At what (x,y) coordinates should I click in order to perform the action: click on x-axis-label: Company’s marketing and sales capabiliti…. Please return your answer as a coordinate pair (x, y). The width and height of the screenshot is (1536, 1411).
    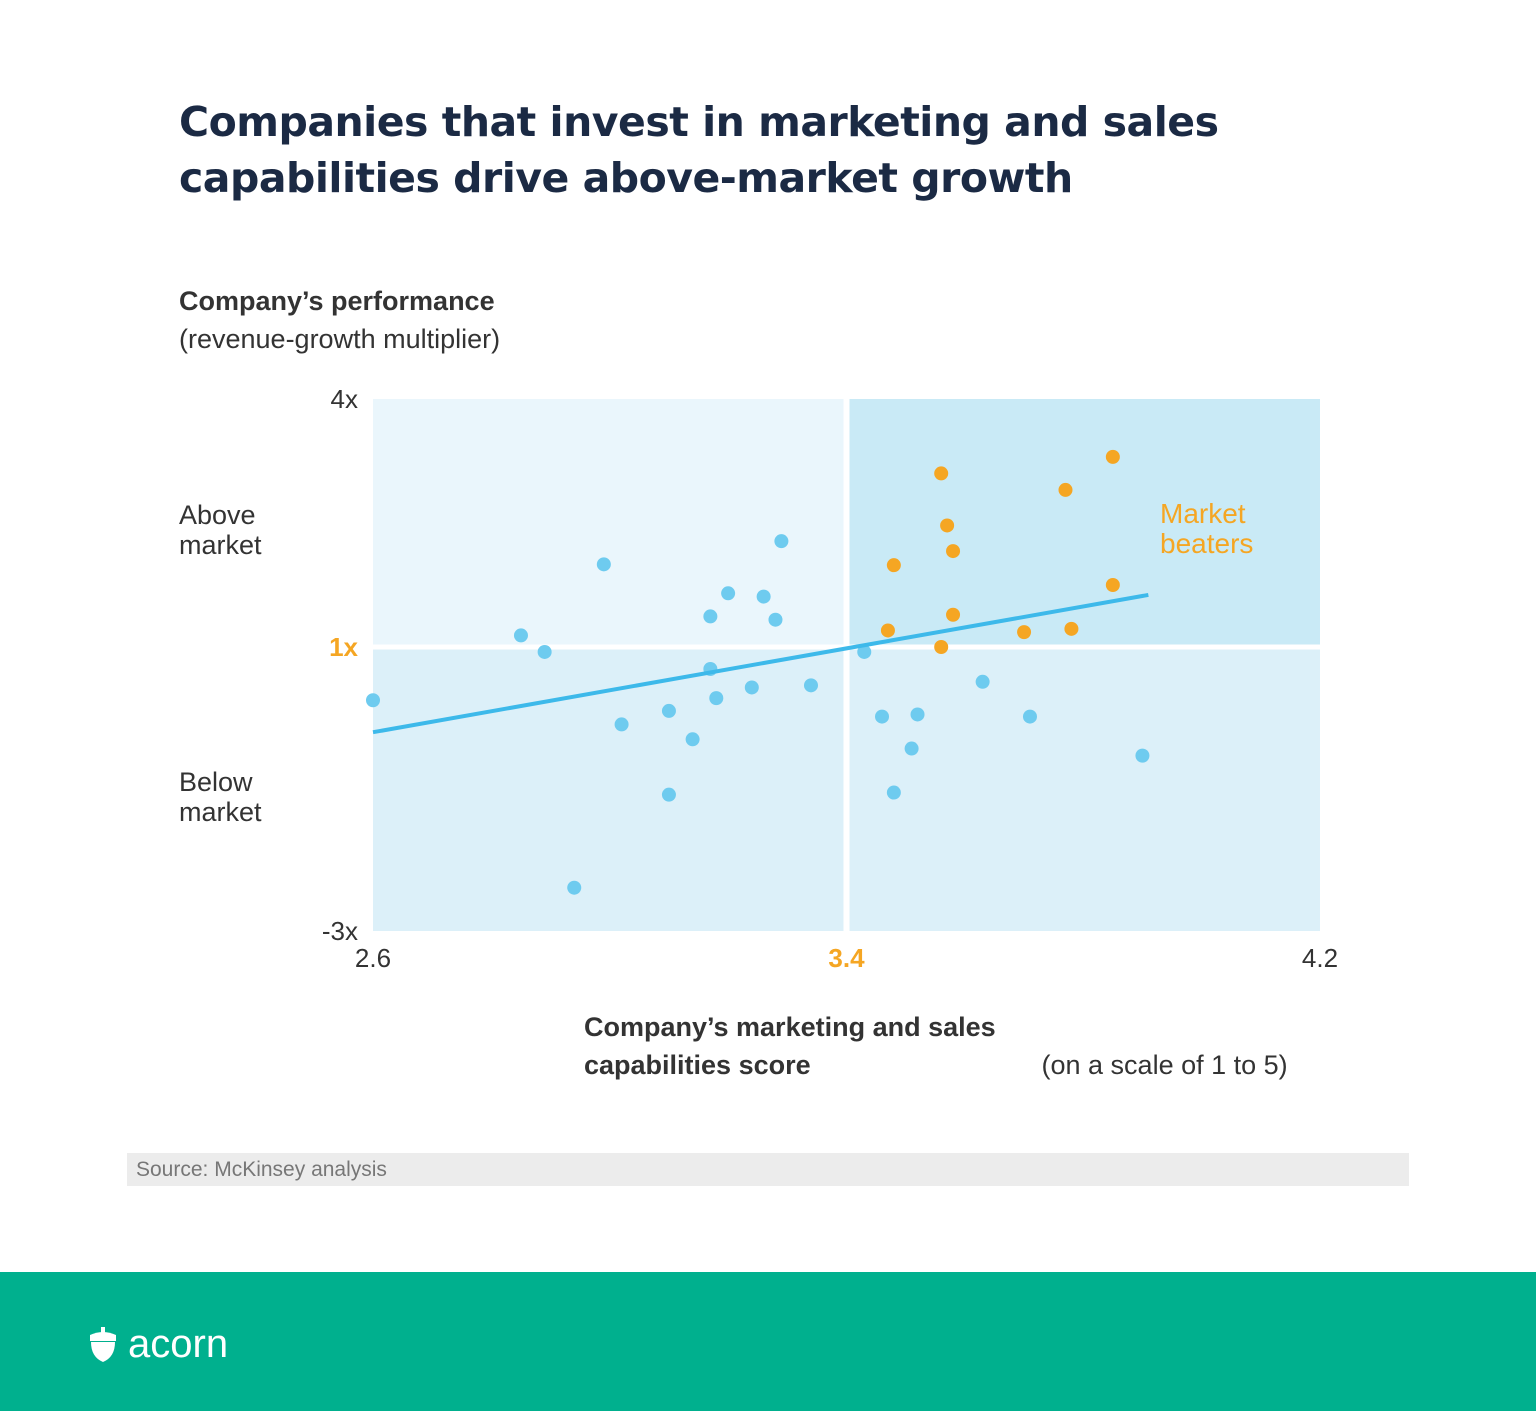
    Looking at the image, I should click on (936, 1046).